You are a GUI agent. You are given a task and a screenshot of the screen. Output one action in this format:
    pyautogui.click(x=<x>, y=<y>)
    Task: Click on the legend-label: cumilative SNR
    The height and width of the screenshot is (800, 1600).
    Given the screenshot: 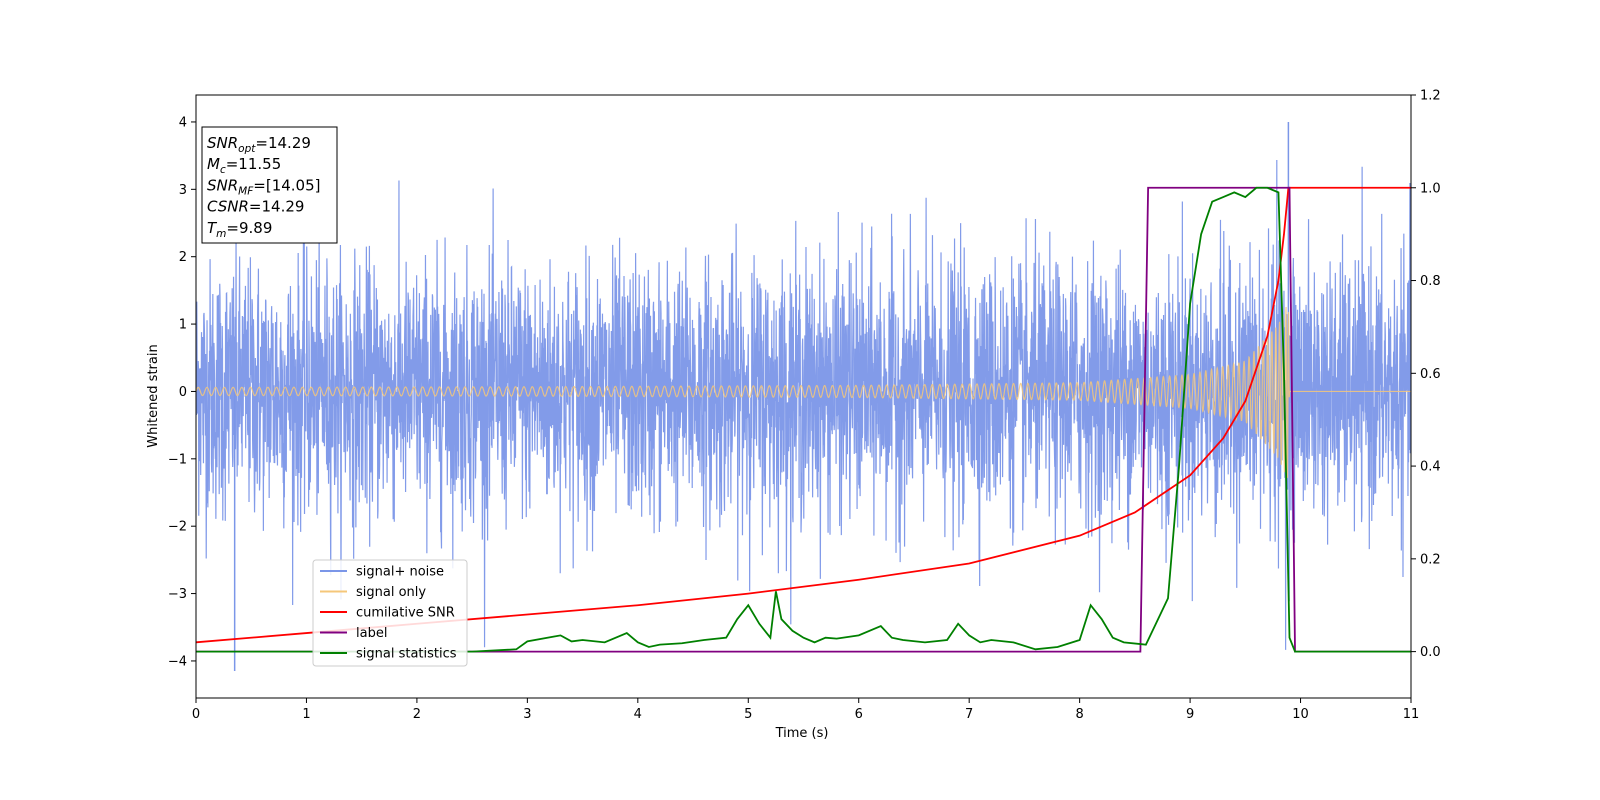 What is the action you would take?
    pyautogui.click(x=405, y=613)
    